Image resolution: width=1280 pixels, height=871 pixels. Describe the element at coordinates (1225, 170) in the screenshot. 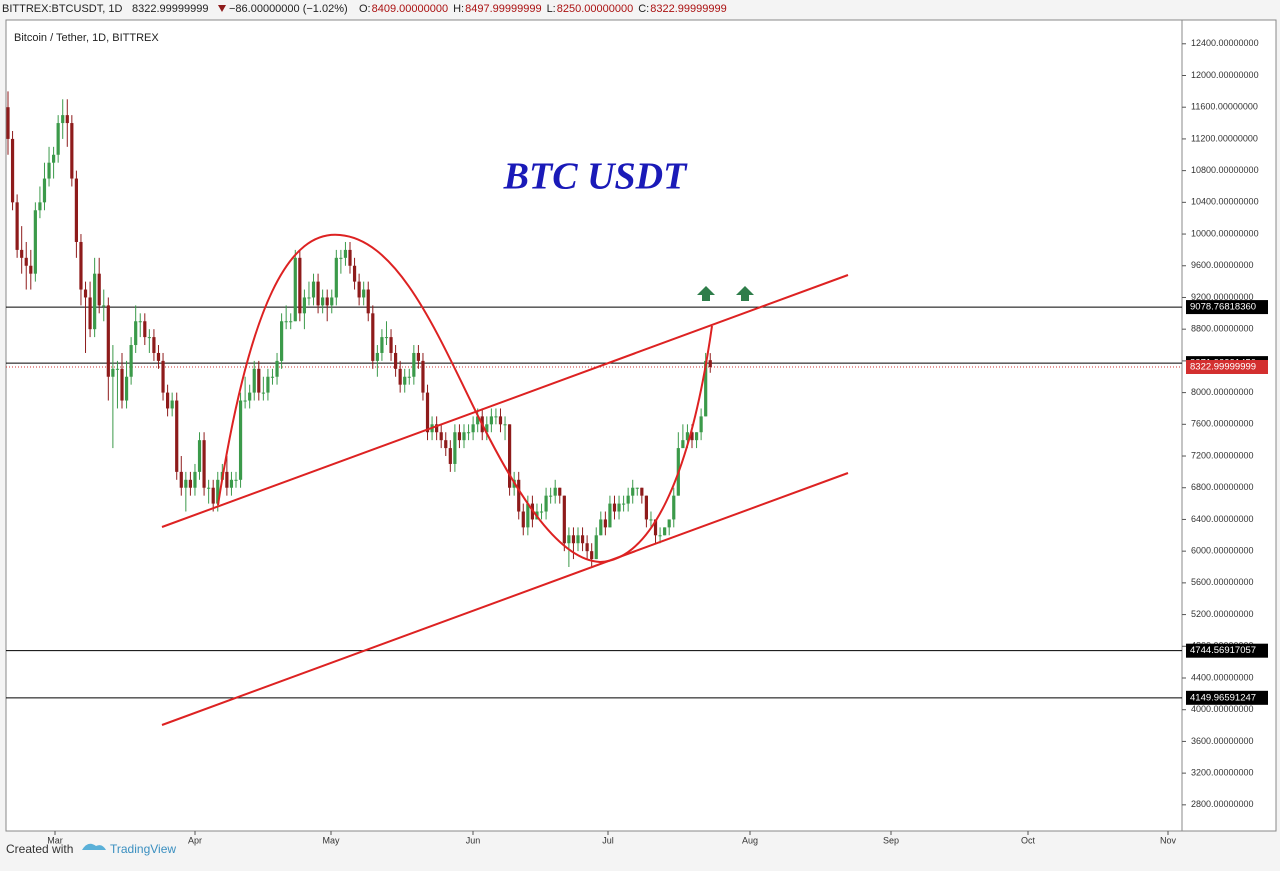

I see `y-tick-label: 10800.00000000` at that location.